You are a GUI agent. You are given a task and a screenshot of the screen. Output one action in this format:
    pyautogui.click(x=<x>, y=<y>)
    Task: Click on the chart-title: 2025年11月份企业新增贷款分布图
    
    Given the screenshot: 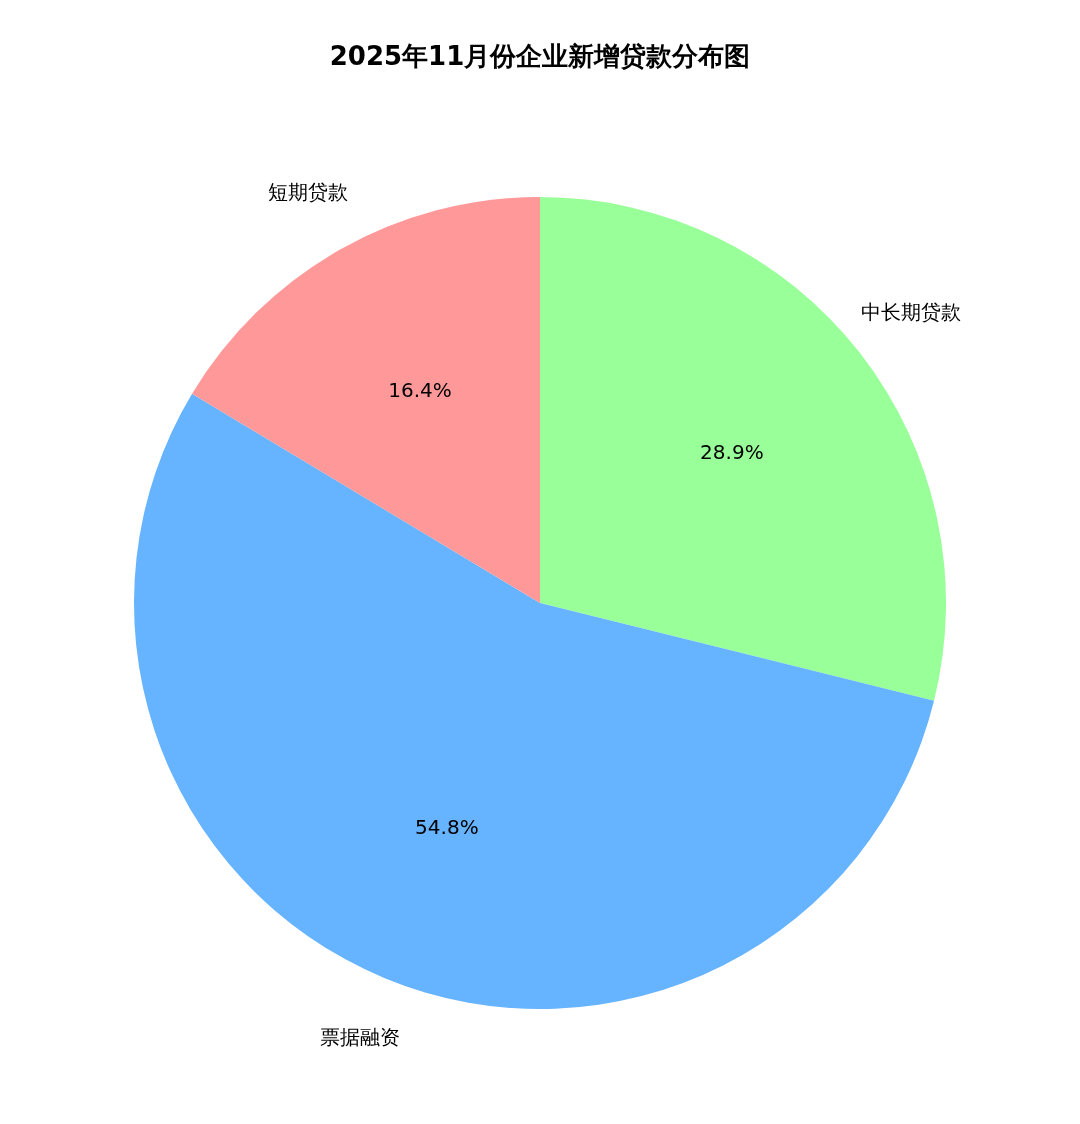 What is the action you would take?
    pyautogui.click(x=540, y=56)
    